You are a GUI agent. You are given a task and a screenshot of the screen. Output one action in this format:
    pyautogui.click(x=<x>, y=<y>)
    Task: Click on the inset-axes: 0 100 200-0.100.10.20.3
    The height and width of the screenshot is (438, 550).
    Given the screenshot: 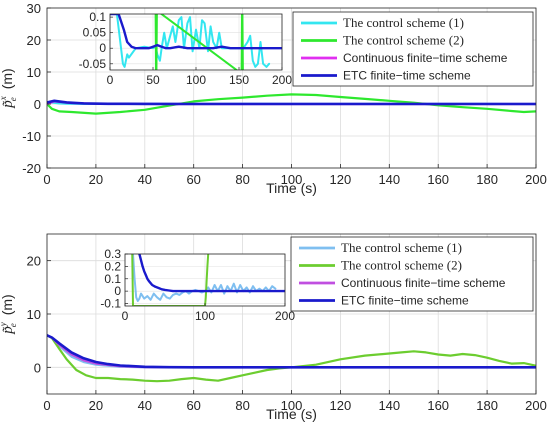 What is the action you would take?
    pyautogui.click(x=197, y=285)
    